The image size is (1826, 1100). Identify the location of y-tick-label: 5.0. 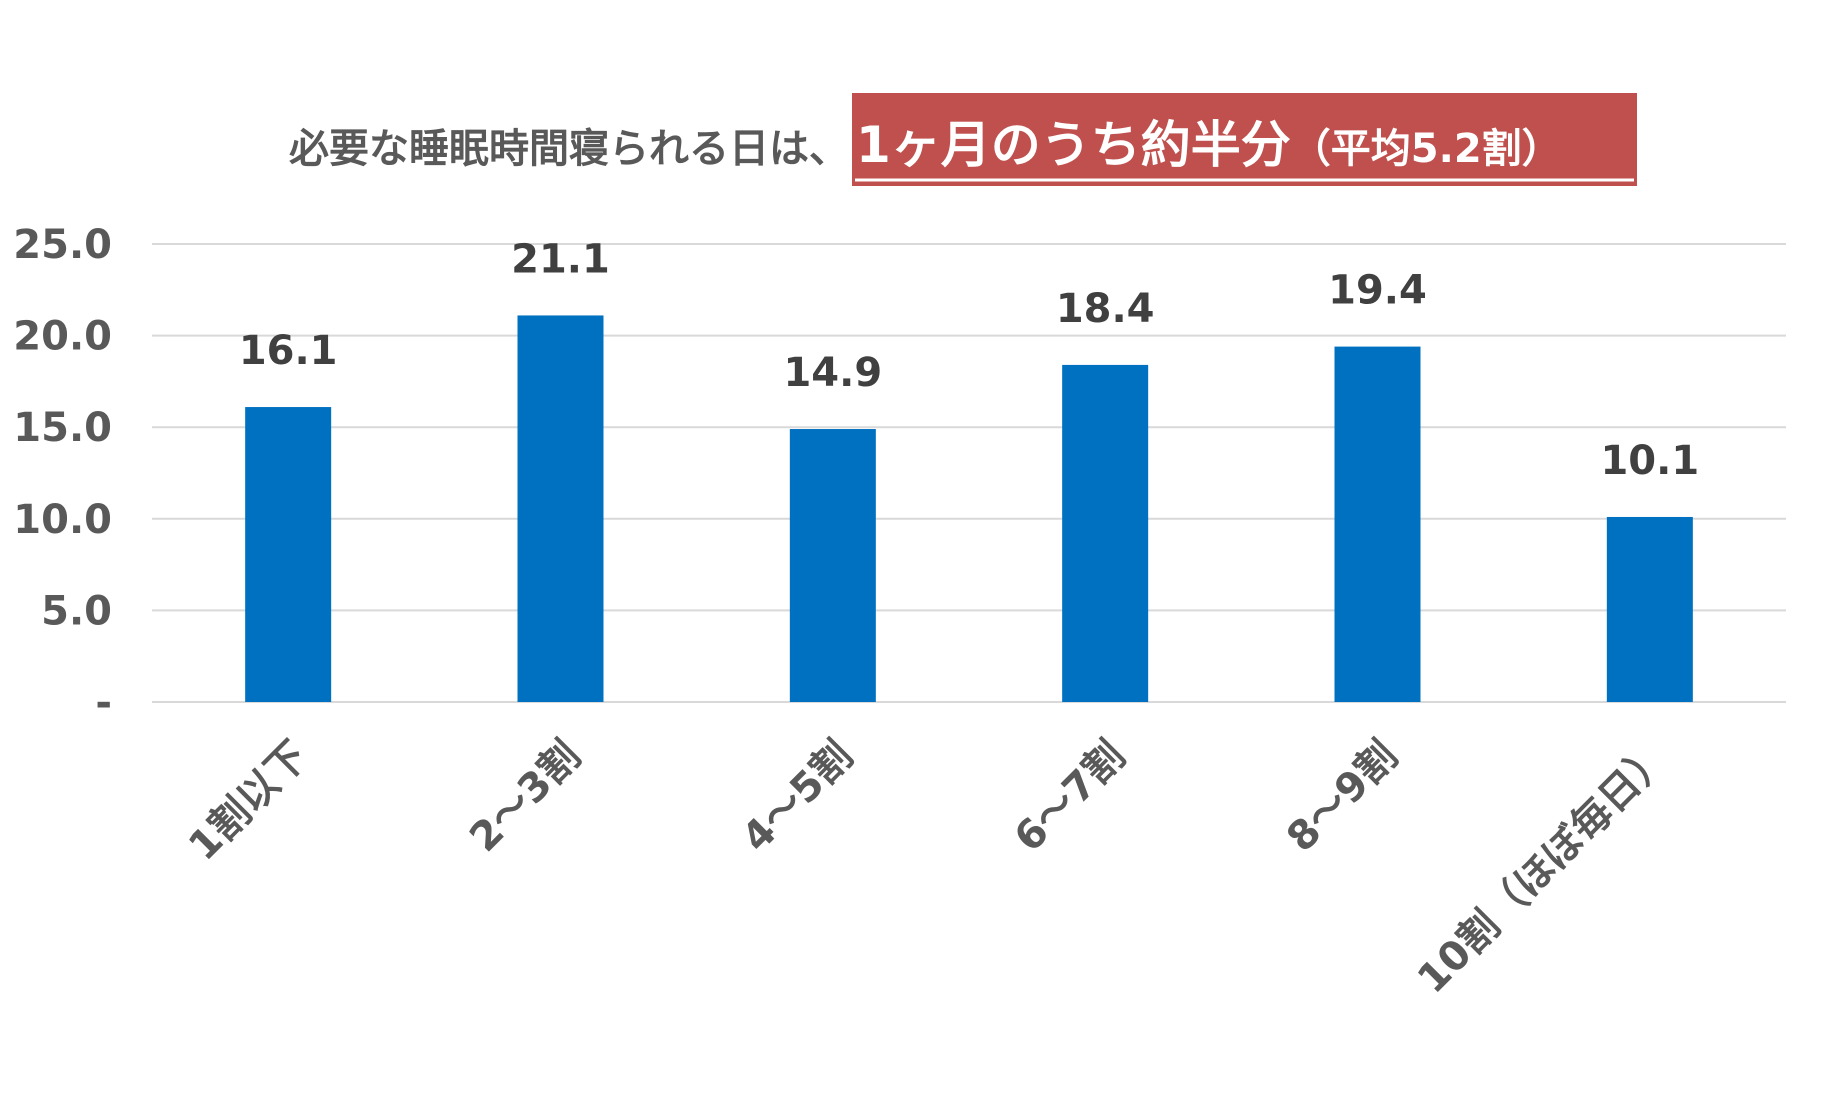
(76, 611).